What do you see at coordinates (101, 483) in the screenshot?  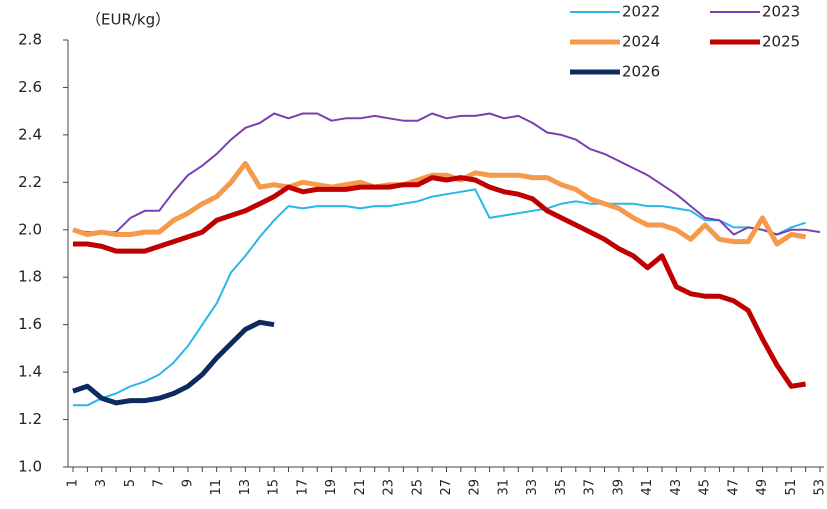 I see `x-tick-label: 3` at bounding box center [101, 483].